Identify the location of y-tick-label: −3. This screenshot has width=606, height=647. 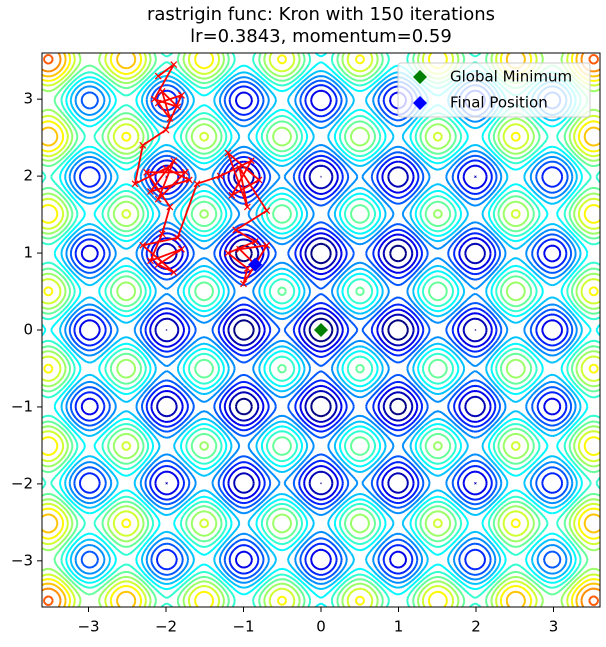
(22, 560).